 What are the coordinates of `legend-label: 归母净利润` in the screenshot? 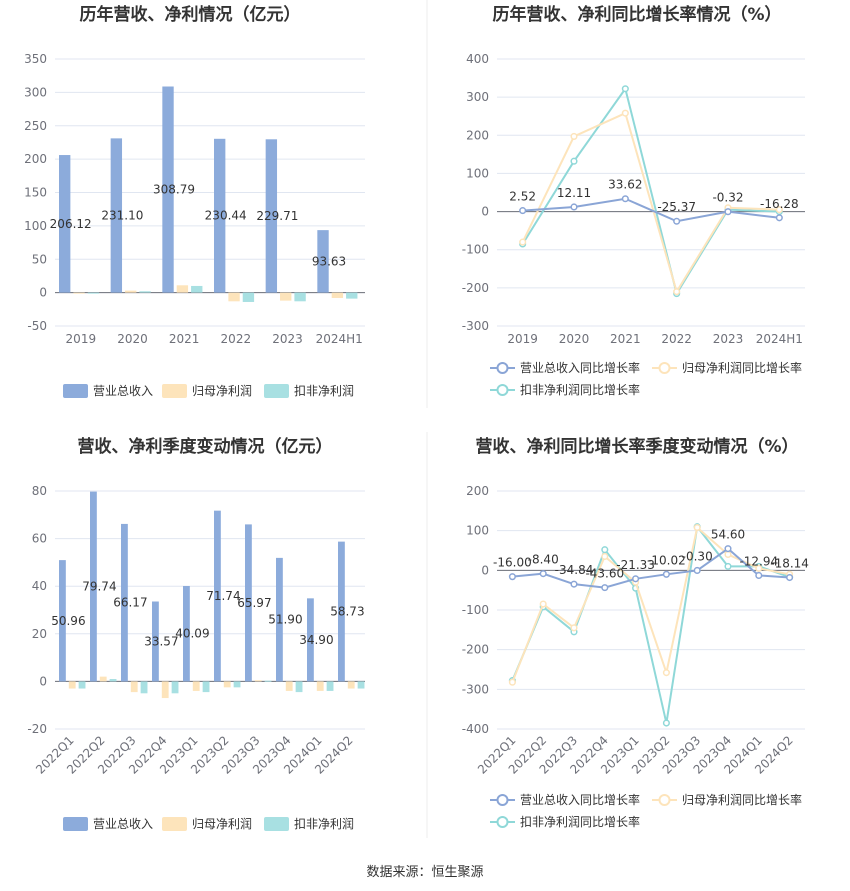 It's located at (222, 824).